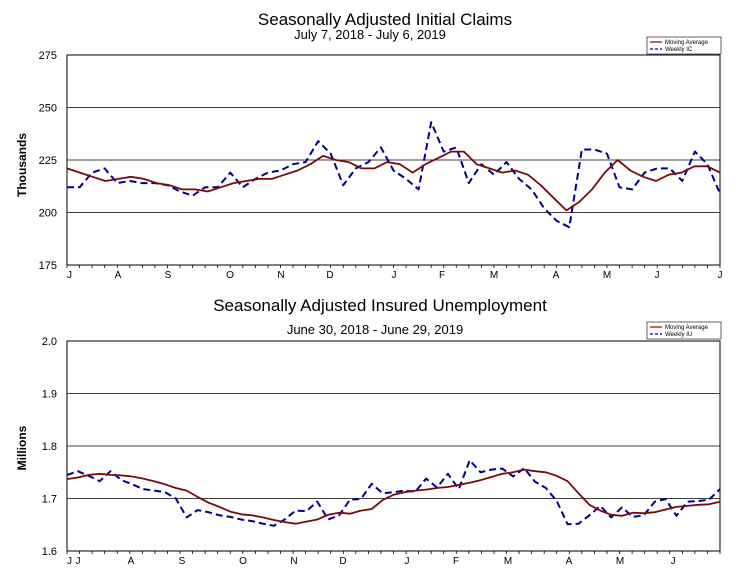 The image size is (753, 581). I want to click on chart2-legend-box, so click(684, 330).